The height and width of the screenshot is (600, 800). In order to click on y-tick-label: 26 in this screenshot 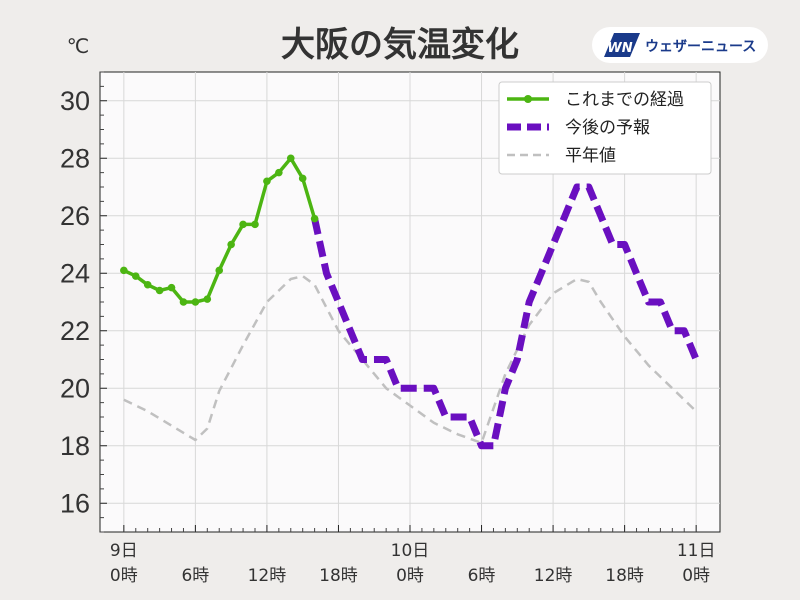, I will do `click(75, 216)`.